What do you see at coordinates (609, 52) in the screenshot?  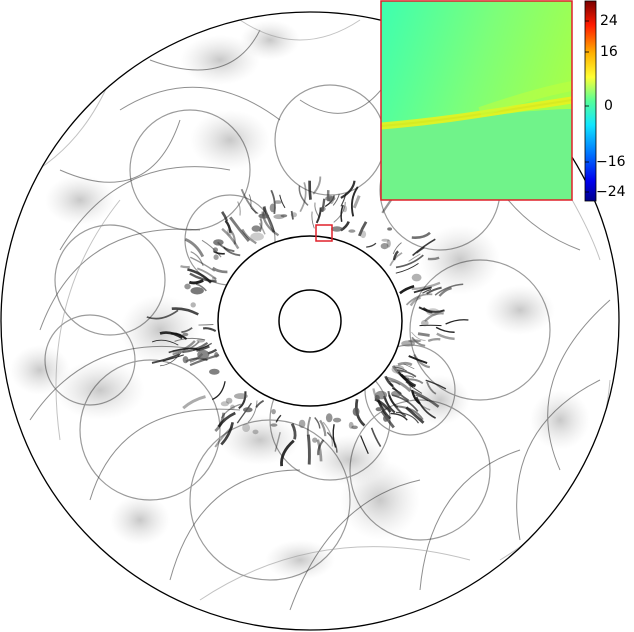 I see `colorbar-tick-16: 16` at bounding box center [609, 52].